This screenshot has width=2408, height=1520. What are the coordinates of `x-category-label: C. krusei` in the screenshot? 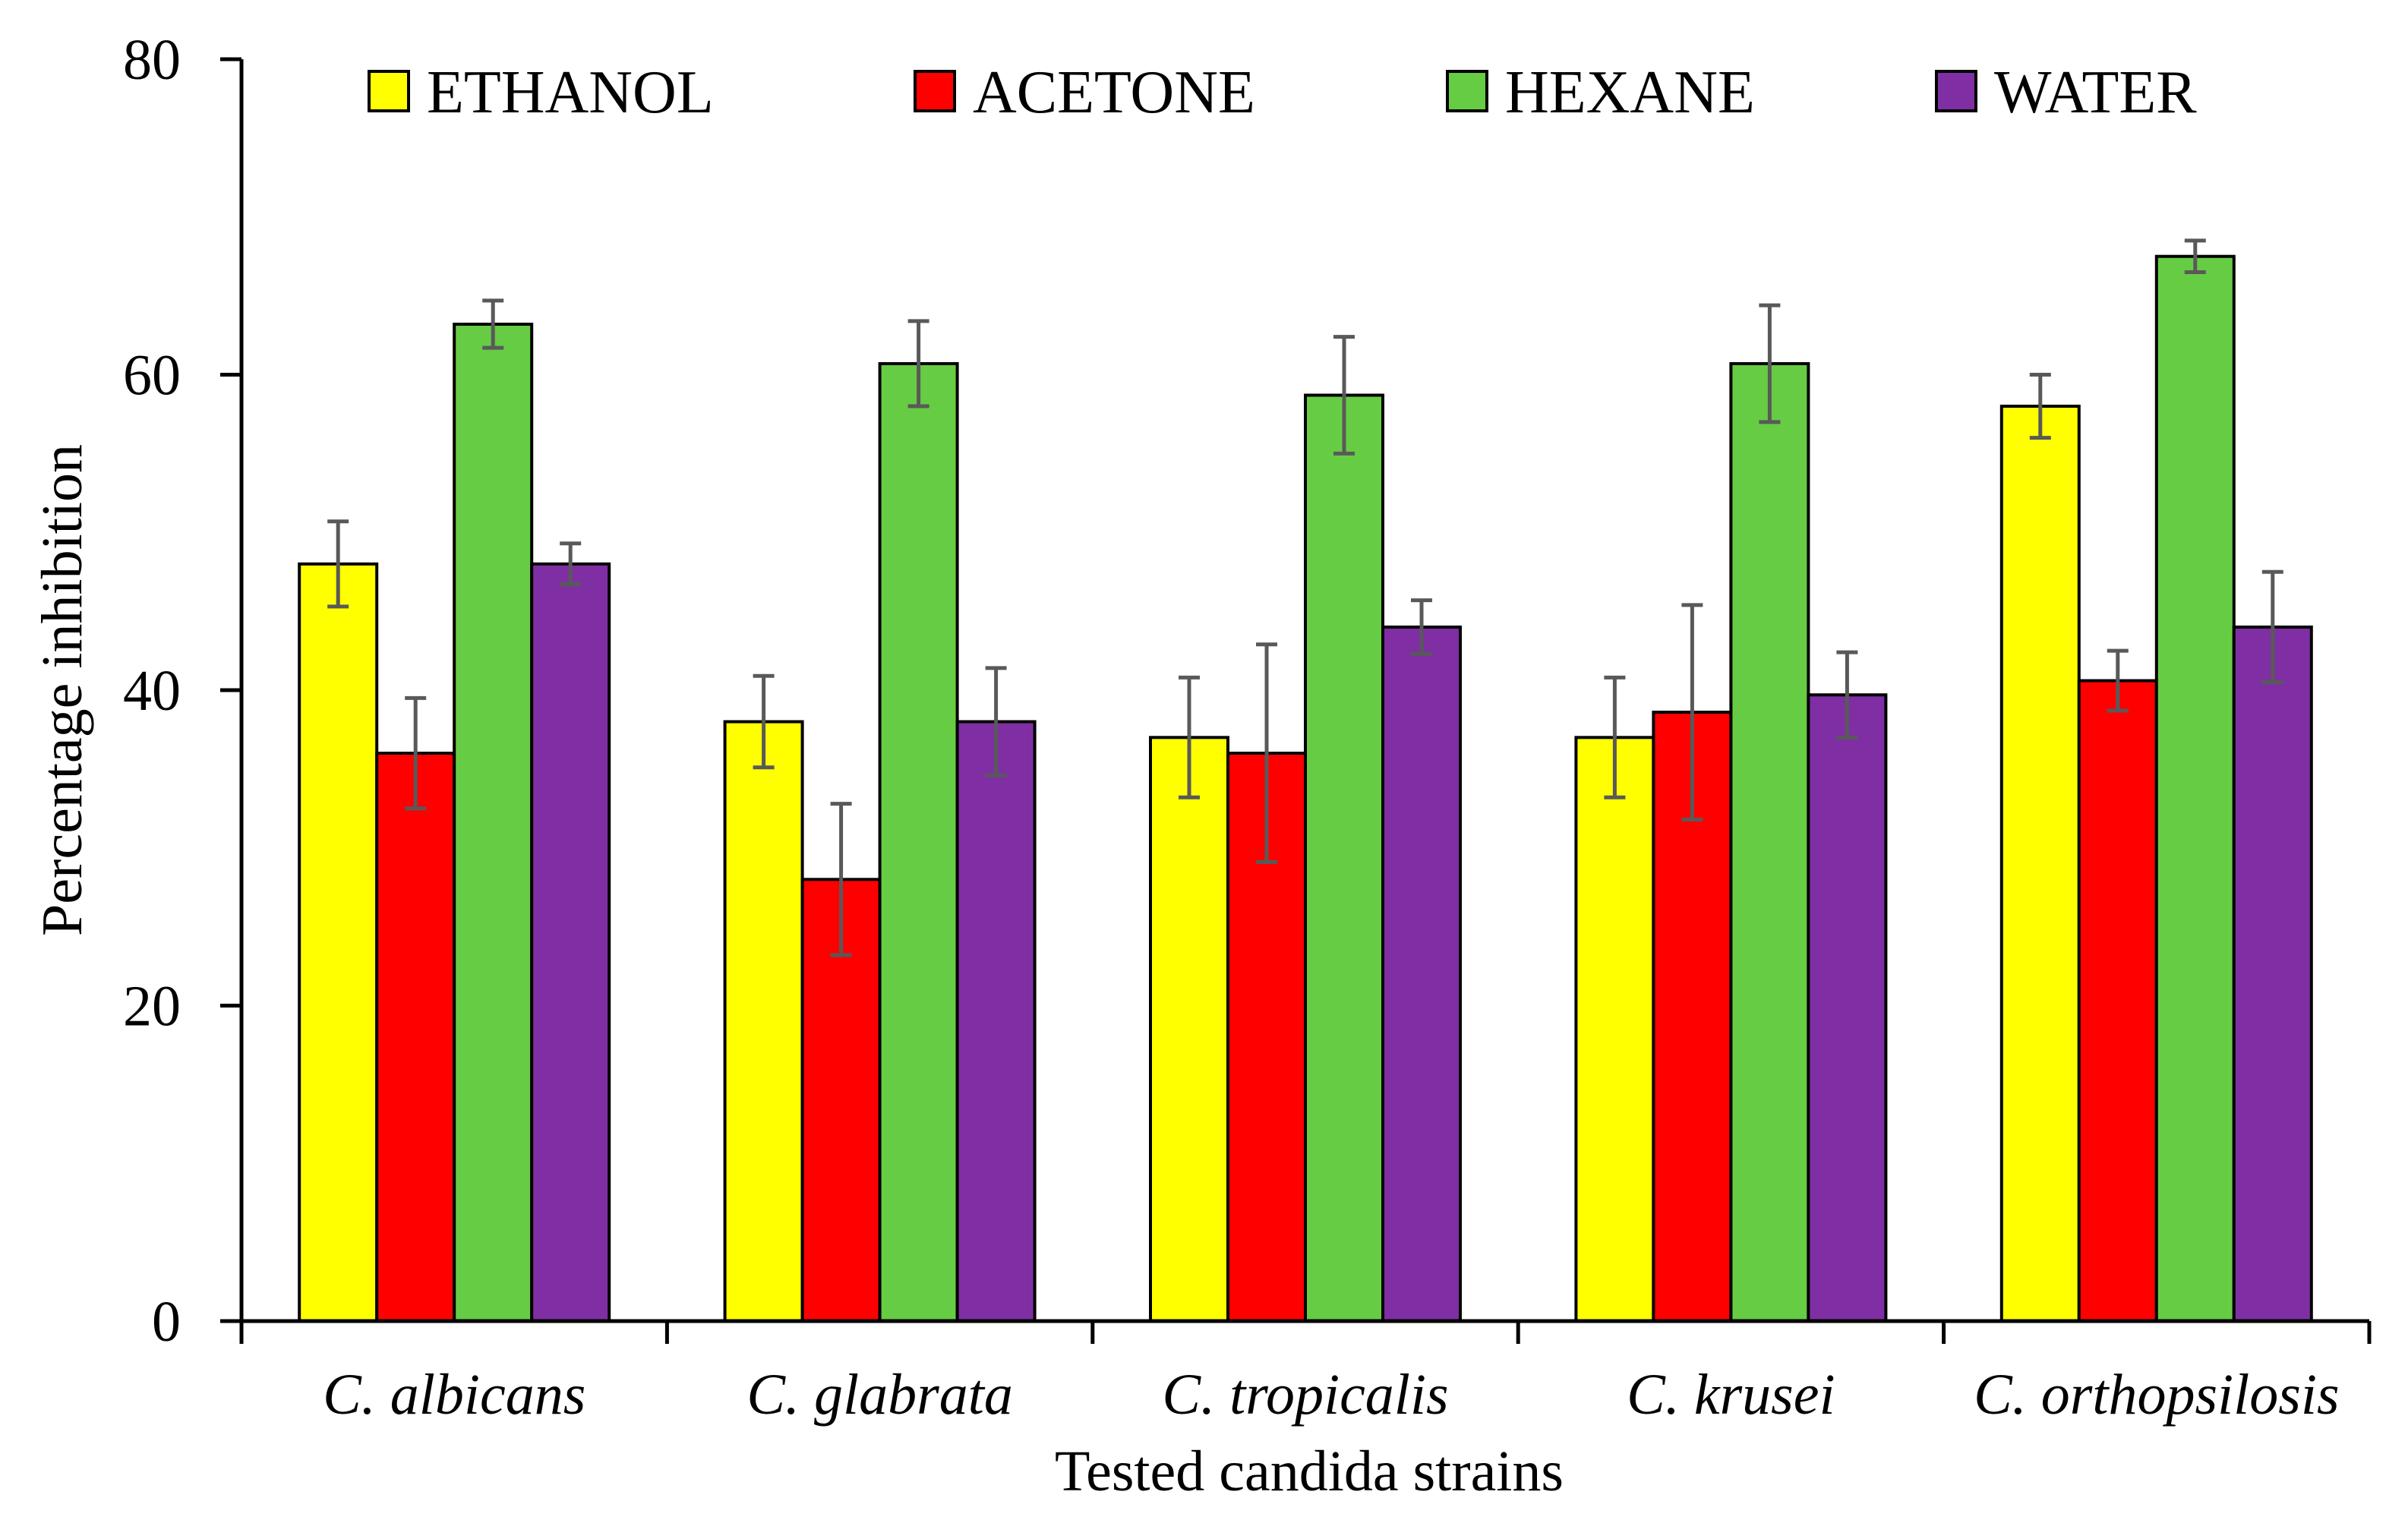 It's located at (1731, 1395).